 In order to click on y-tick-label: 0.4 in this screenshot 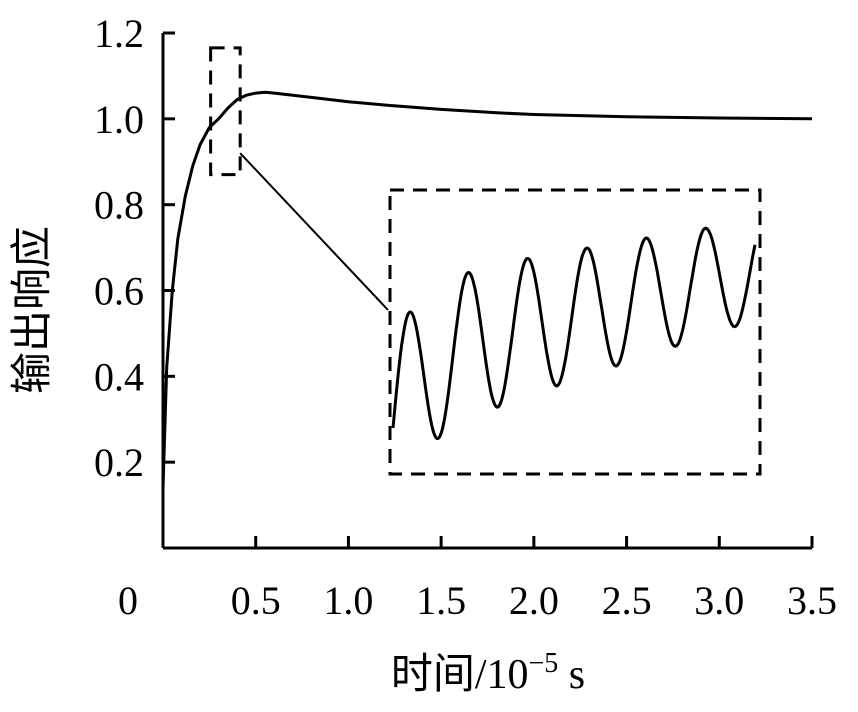, I will do `click(119, 376)`.